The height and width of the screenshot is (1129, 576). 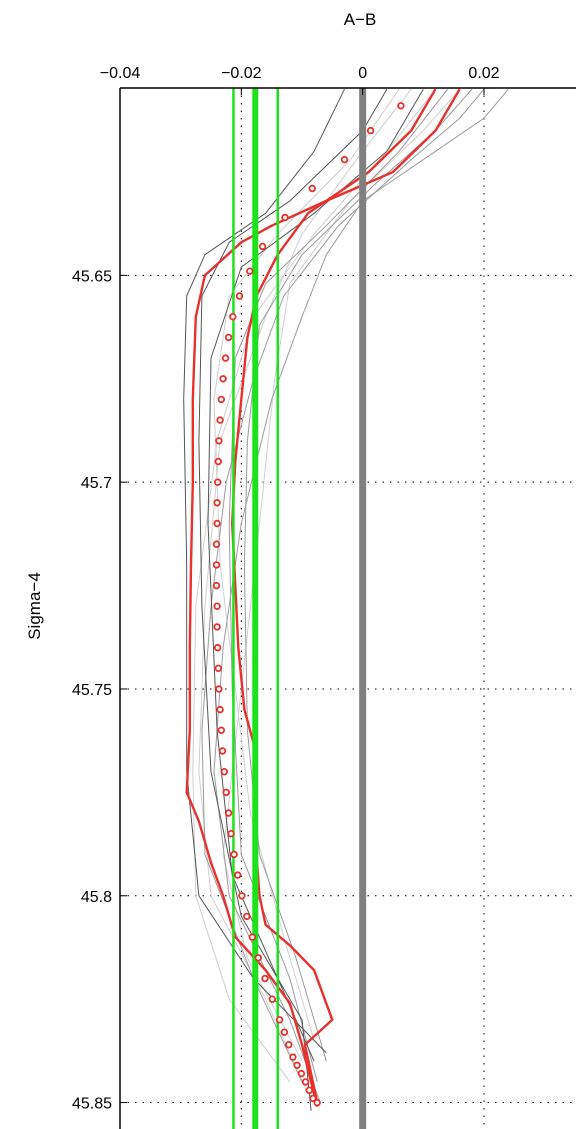 What do you see at coordinates (96, 483) in the screenshot?
I see `y-tick-label: 45.7` at bounding box center [96, 483].